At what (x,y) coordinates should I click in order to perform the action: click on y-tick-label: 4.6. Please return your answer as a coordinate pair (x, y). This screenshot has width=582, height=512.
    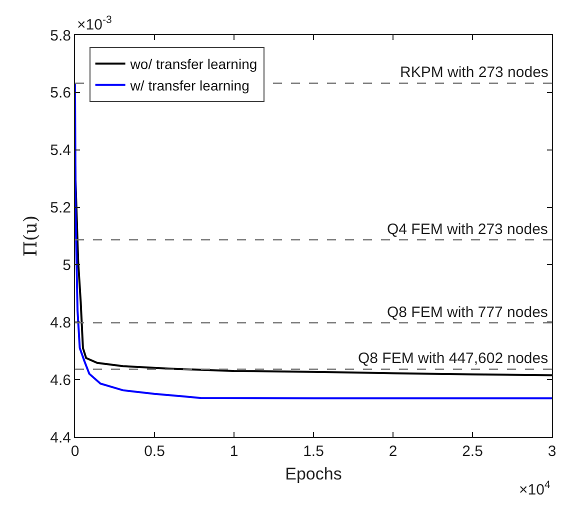
    Looking at the image, I should click on (60, 380).